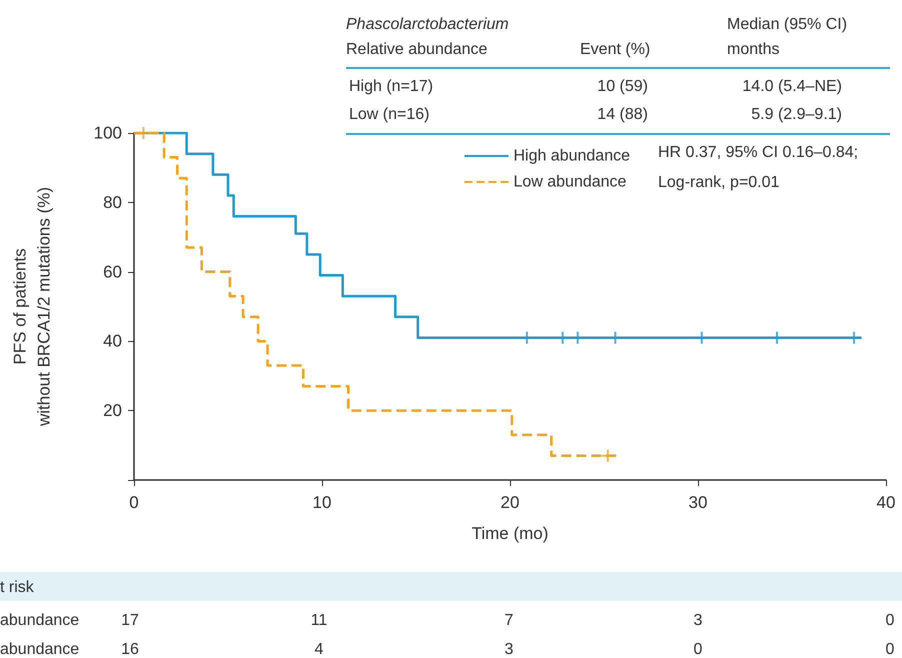  What do you see at coordinates (389, 115) in the screenshot?
I see `text: Low (n=16)` at bounding box center [389, 115].